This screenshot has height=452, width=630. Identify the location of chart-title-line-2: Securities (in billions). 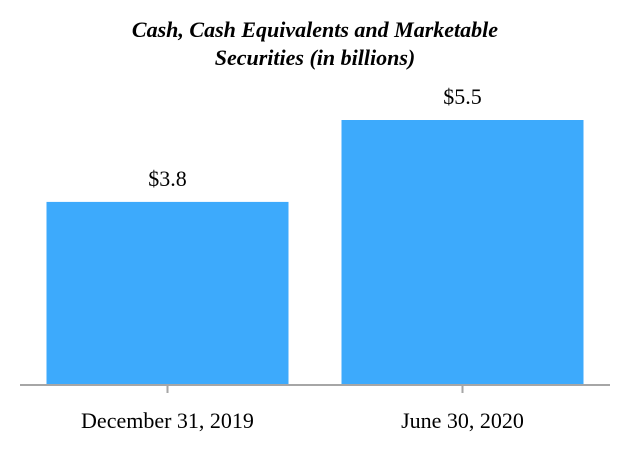
(315, 57).